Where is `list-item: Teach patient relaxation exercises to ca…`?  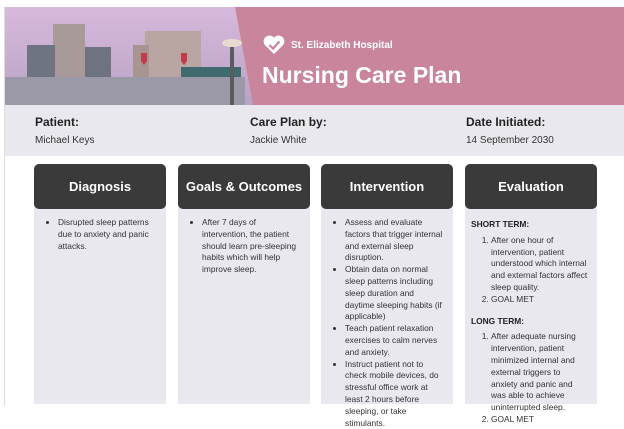 list-item: Teach patient relaxation exercises to ca… is located at coordinates (395, 340).